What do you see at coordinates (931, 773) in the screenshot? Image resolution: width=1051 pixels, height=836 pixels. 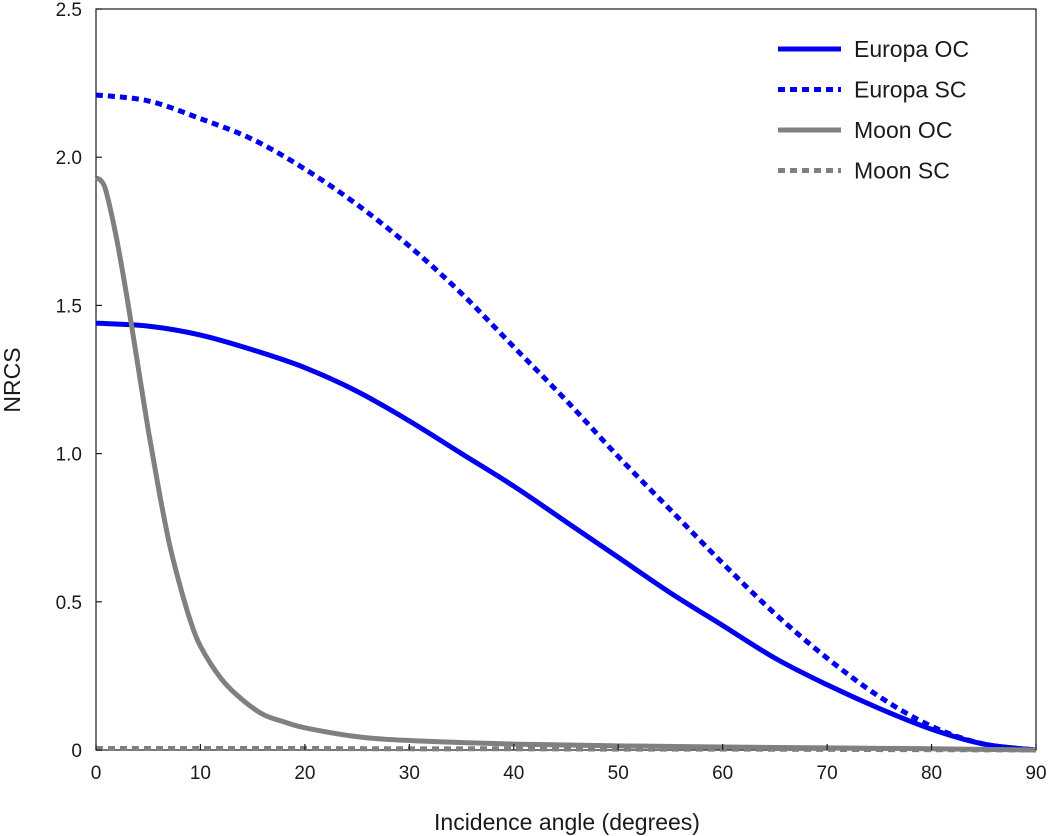 I see `x-tick-label: 80` at bounding box center [931, 773].